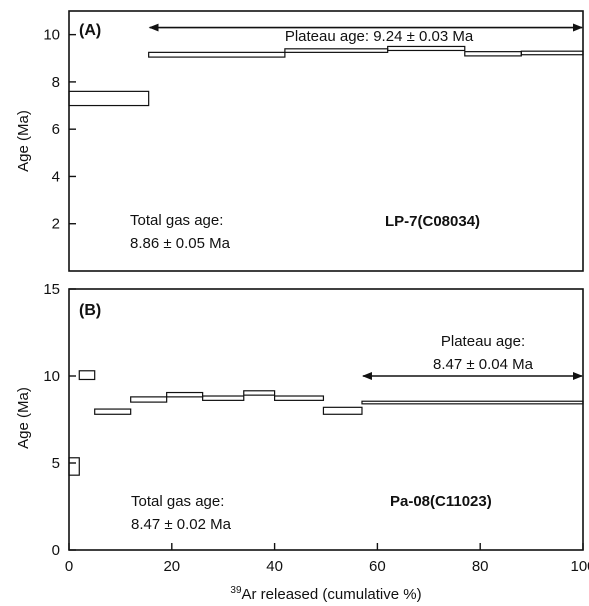 The width and height of the screenshot is (589, 606). Describe the element at coordinates (90, 30) in the screenshot. I see `panel-a-label: (A)` at that location.